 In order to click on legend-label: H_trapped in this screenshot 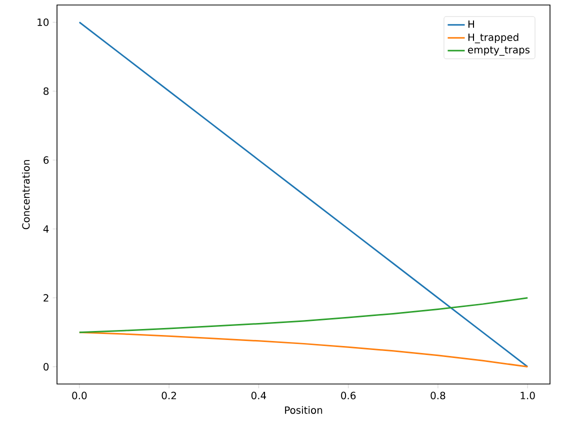, I will do `click(493, 38)`.